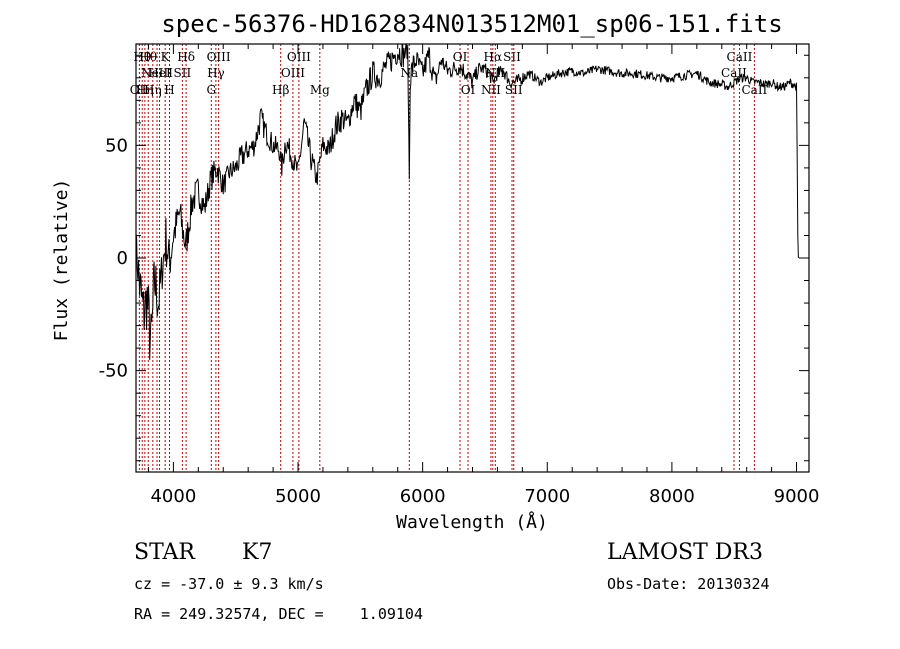 The image size is (900, 649). I want to click on object-class: STAR, so click(165, 552).